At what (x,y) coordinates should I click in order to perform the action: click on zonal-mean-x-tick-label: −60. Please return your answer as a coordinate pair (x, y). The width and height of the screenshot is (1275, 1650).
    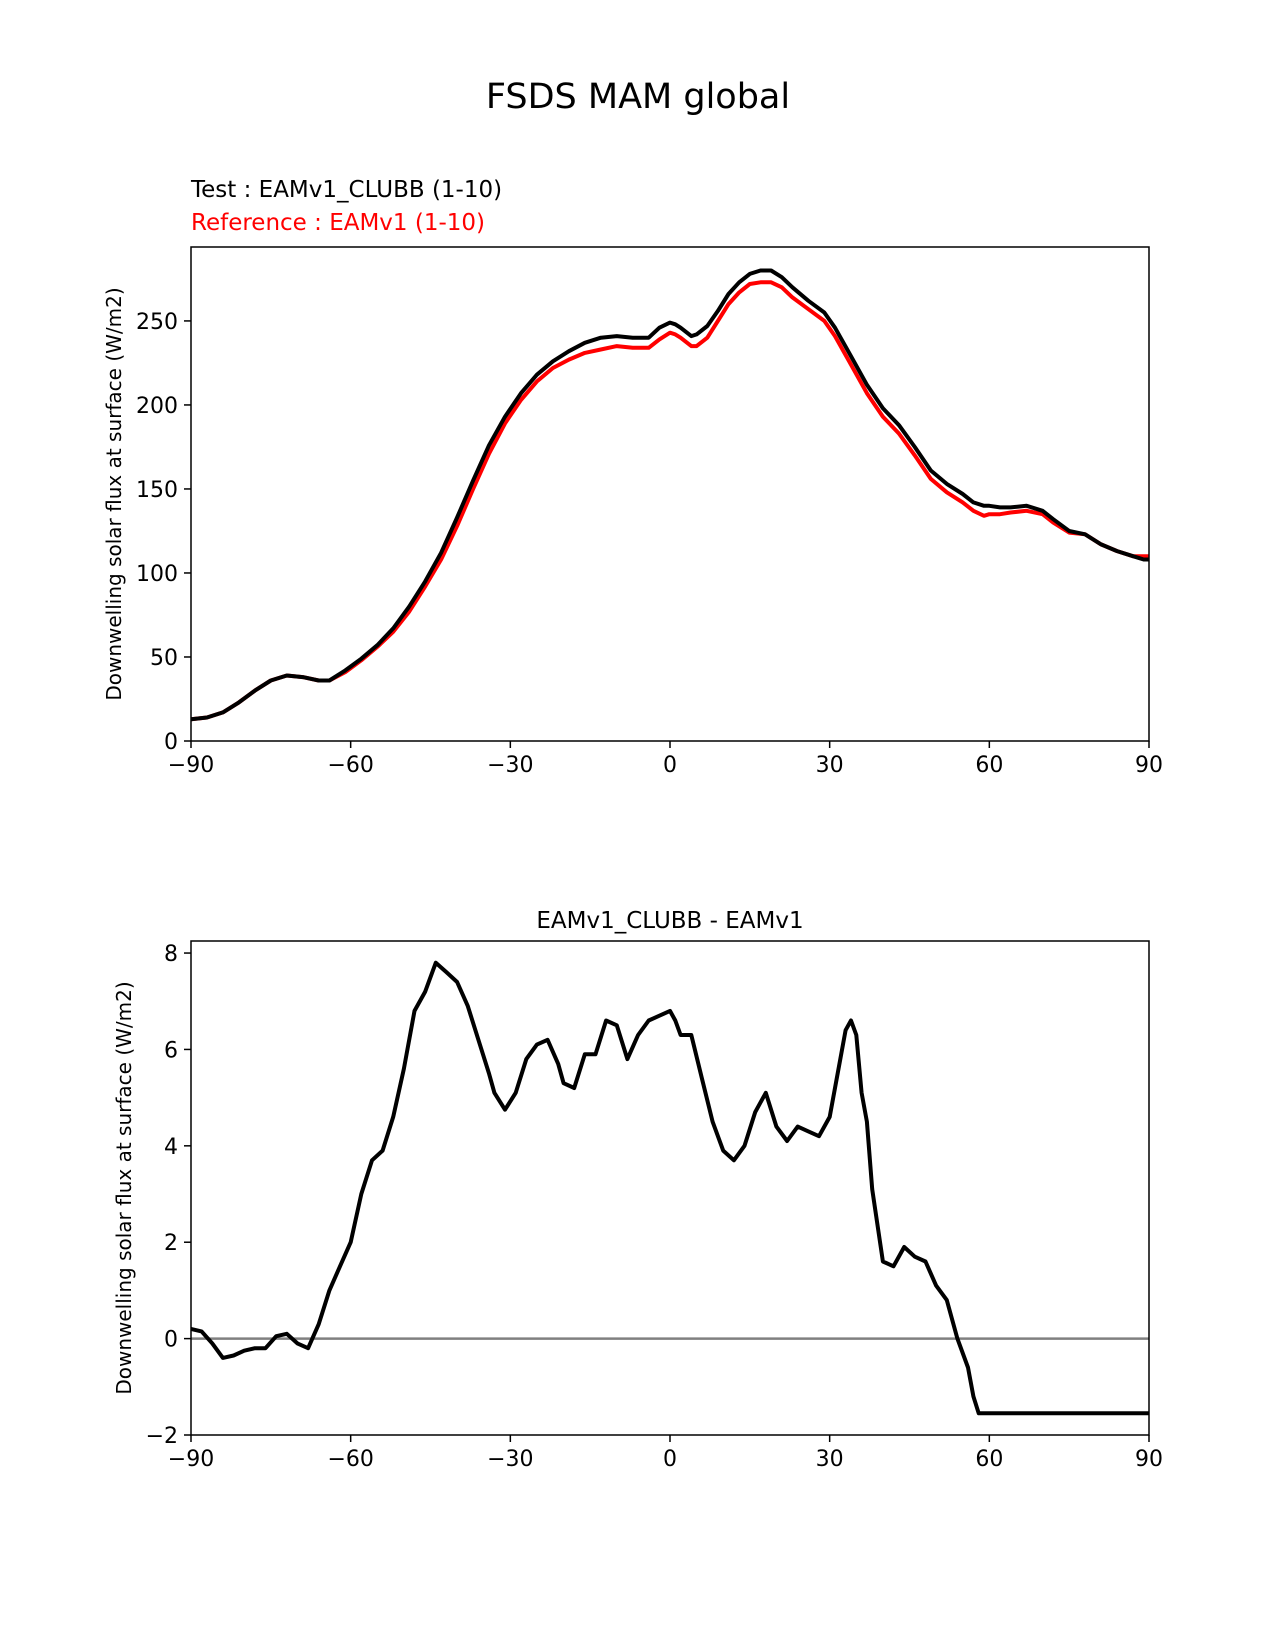
    Looking at the image, I should click on (350, 765).